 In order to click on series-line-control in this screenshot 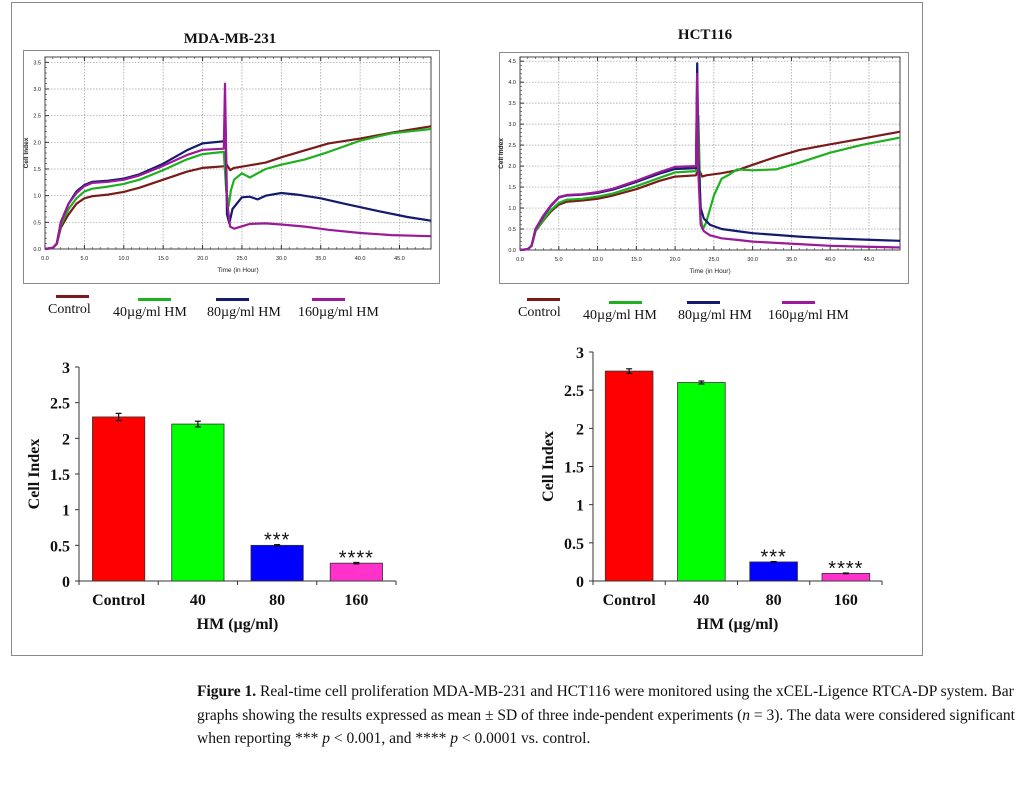, I will do `click(238, 188)`.